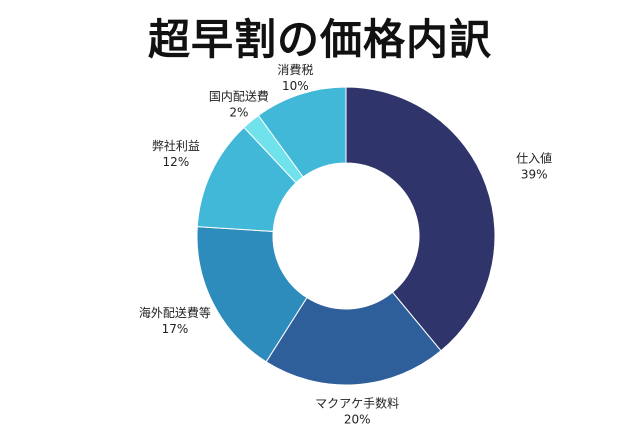 The image size is (640, 427). Describe the element at coordinates (176, 162) in the screenshot. I see `slice-value-label: 12%` at that location.